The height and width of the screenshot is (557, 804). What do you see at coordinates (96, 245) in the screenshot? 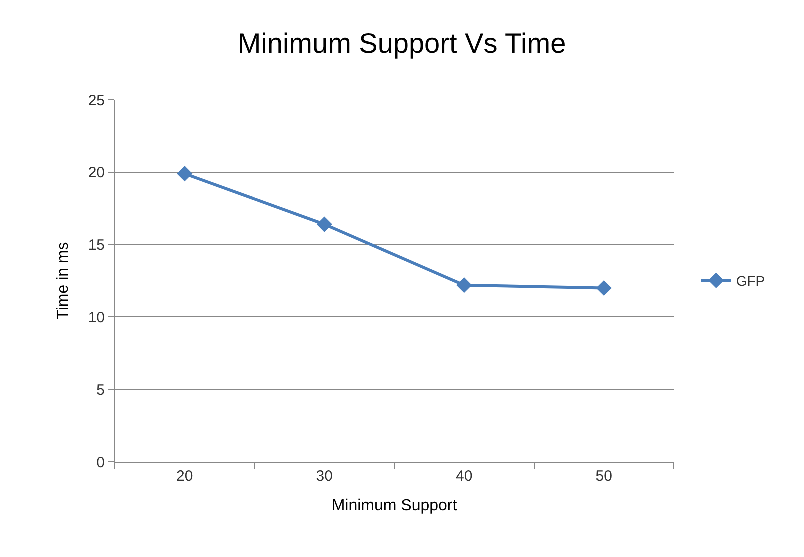
I see `y-tick-label: 15` at bounding box center [96, 245].